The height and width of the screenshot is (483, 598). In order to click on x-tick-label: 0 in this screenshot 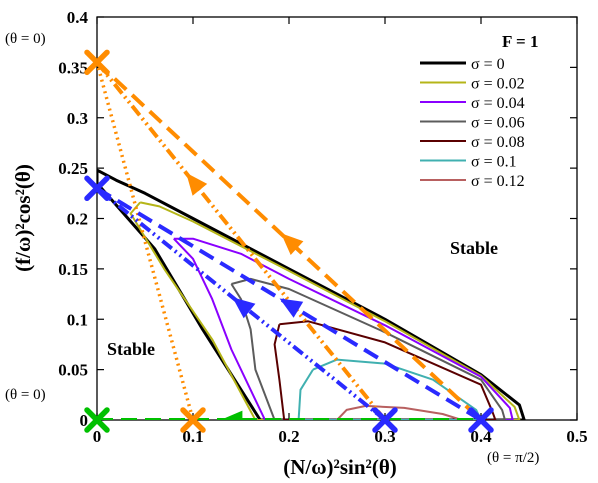, I will do `click(97, 436)`.